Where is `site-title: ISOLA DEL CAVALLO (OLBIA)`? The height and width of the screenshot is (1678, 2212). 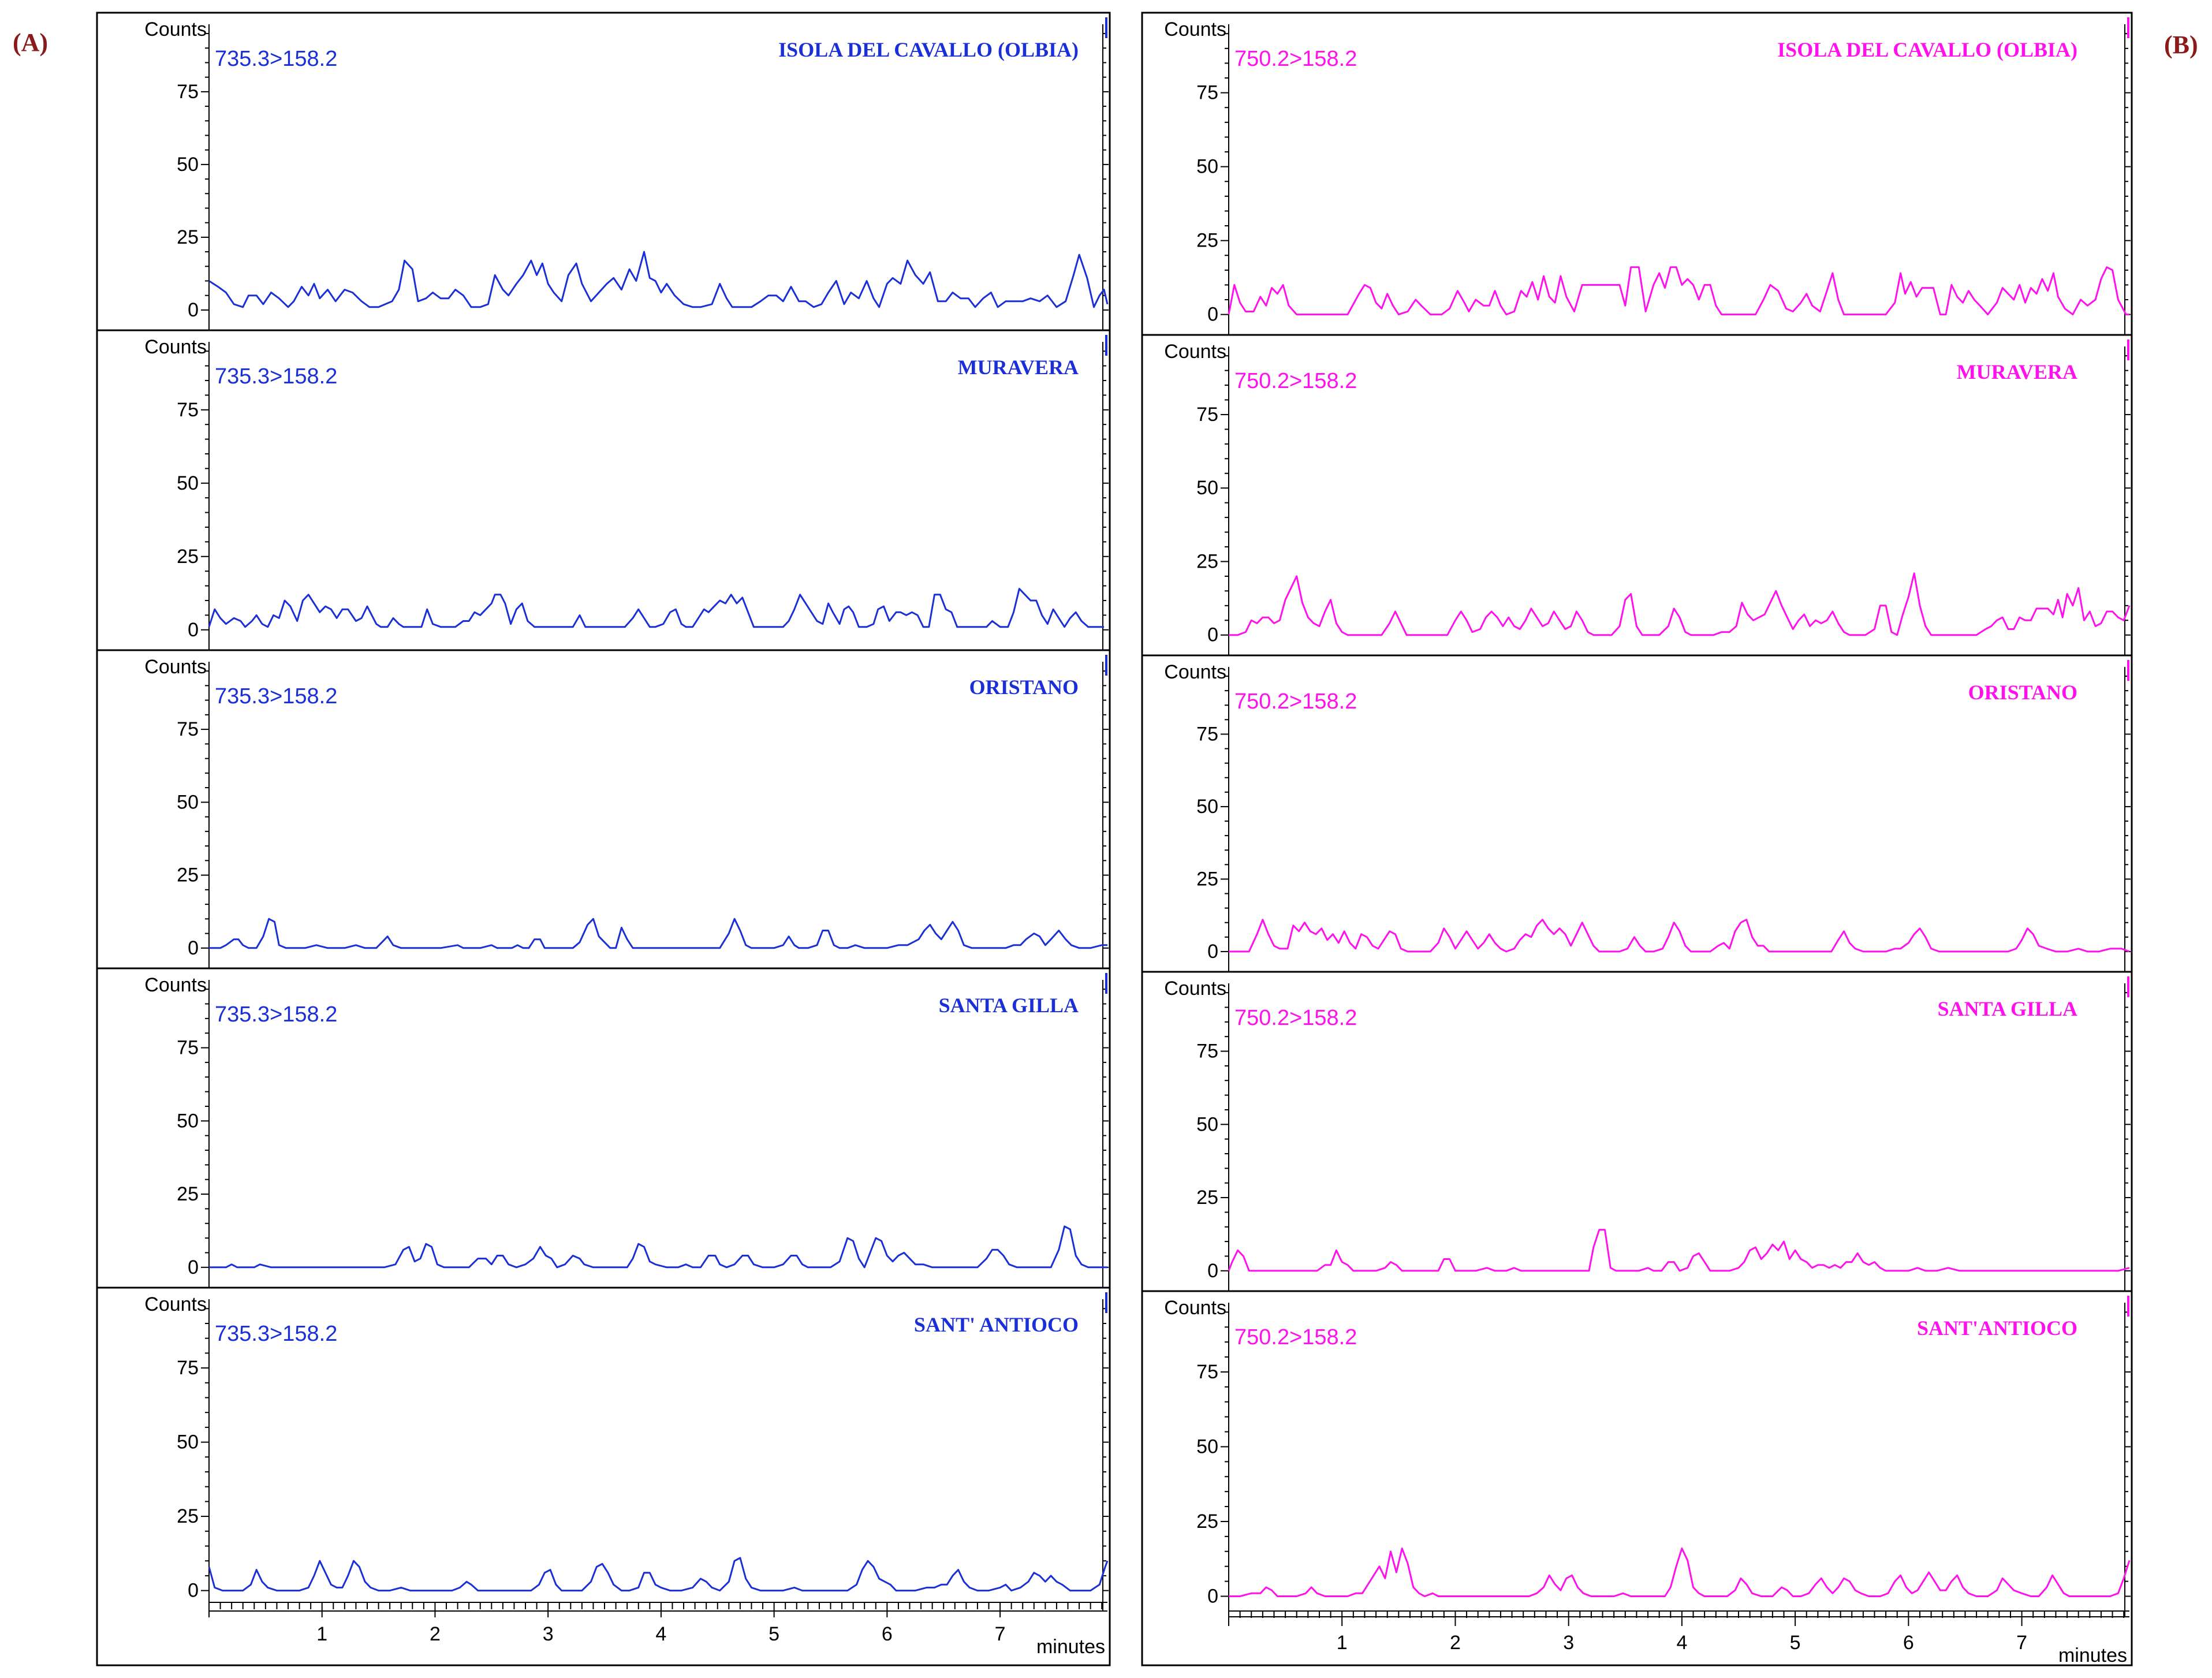
site-title: ISOLA DEL CAVALLO (OLBIA) is located at coordinates (1927, 49).